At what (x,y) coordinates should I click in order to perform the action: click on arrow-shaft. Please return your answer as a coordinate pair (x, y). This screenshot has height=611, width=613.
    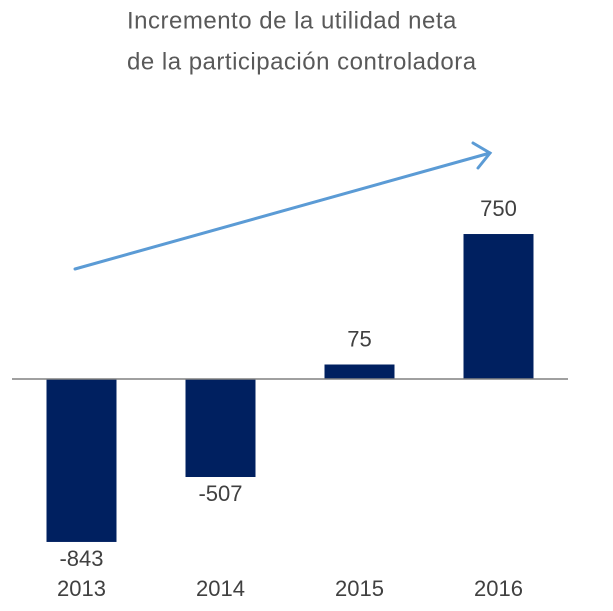
    Looking at the image, I should click on (282, 211).